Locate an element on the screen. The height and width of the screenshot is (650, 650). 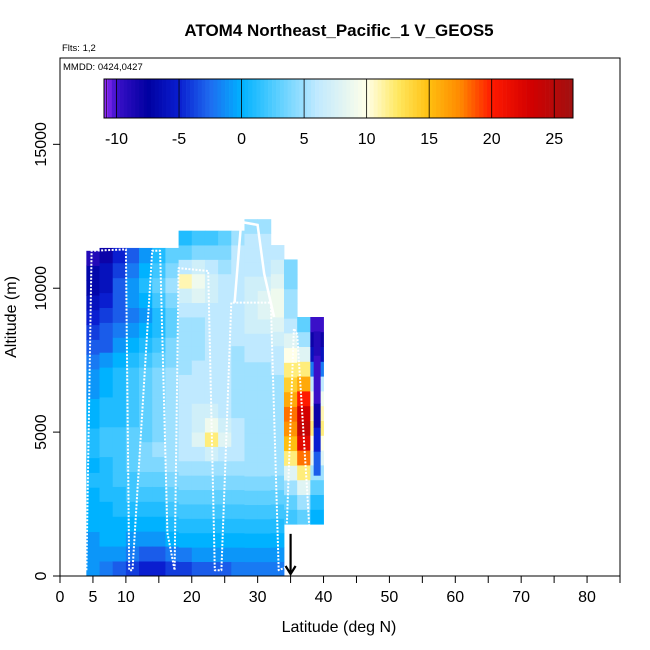
y-tick-label: 0 is located at coordinates (41, 575).